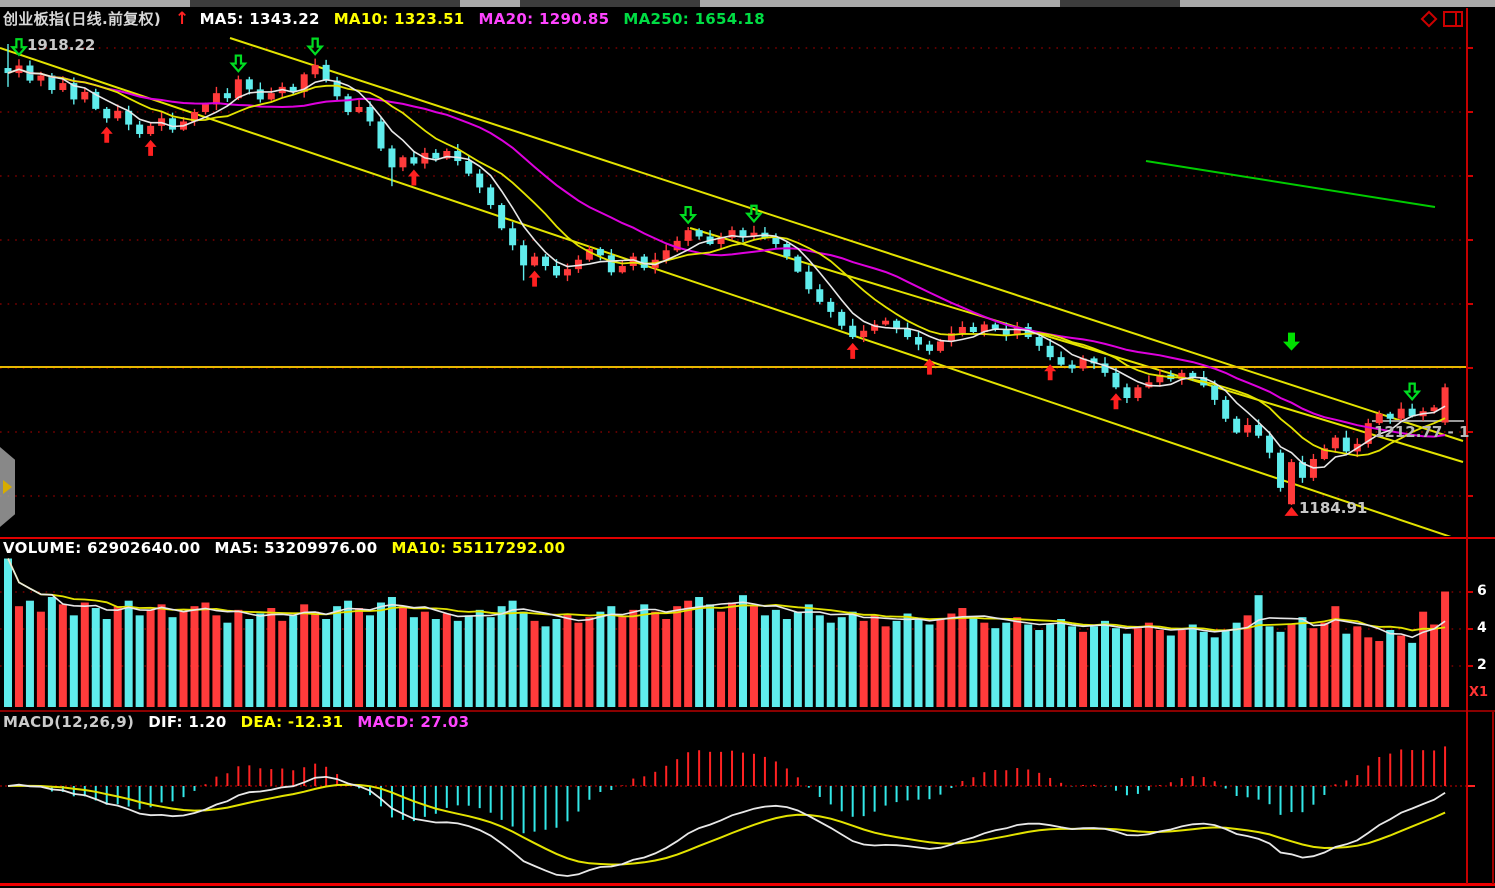 The image size is (1495, 888). What do you see at coordinates (413, 722) in the screenshot?
I see `macd-value-label: MACD: 27.03` at bounding box center [413, 722].